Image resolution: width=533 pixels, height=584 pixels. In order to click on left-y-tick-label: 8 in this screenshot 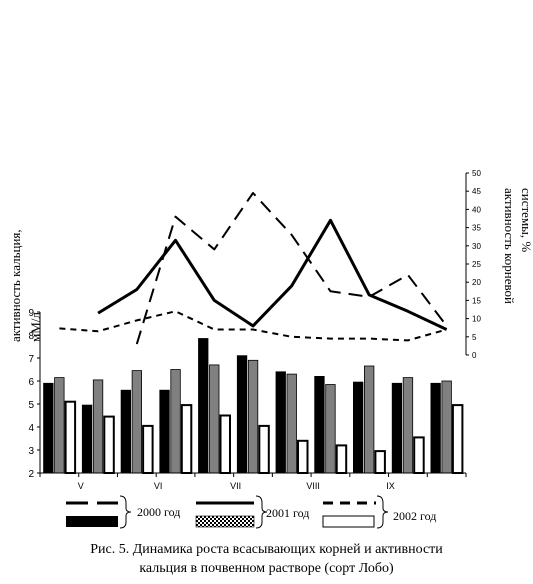, I will do `click(31, 336)`.